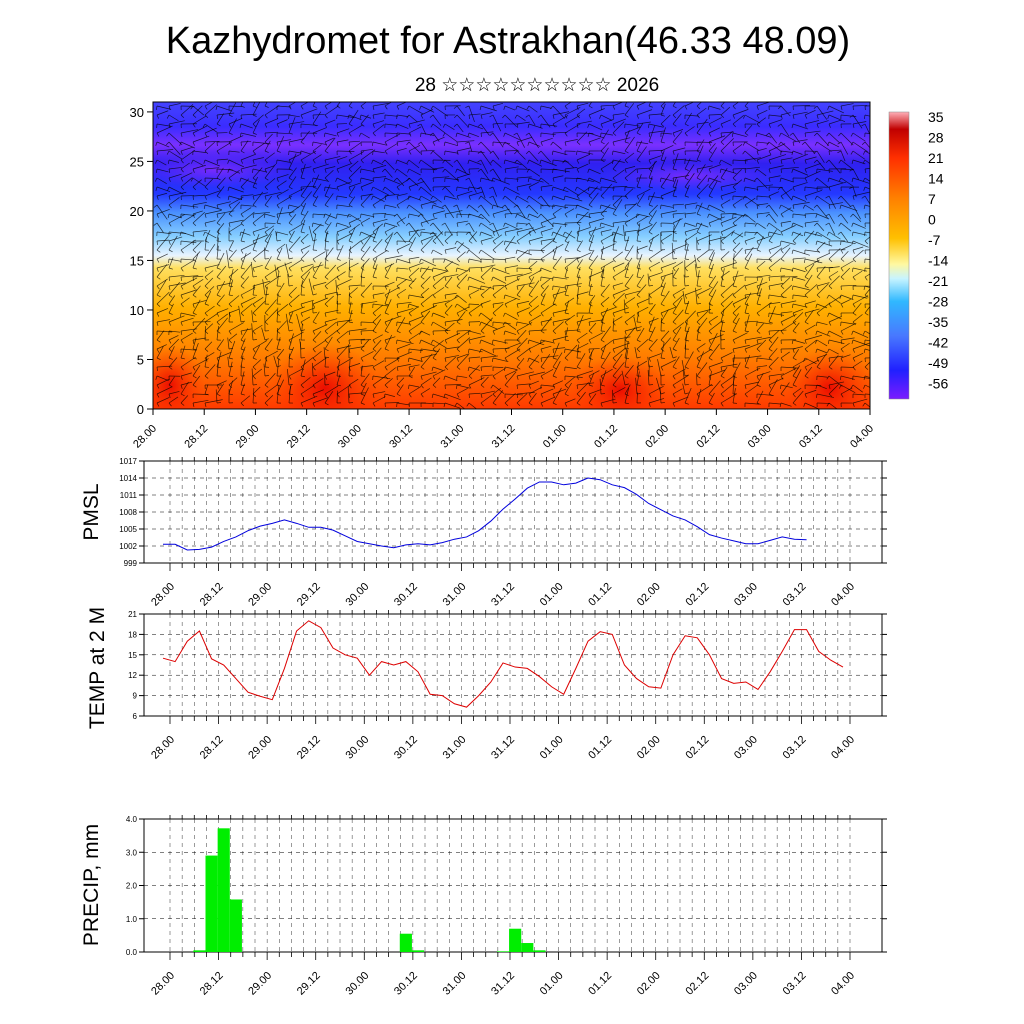 This screenshot has width=1024, height=1024. Describe the element at coordinates (862, 437) in the screenshot. I see `x-tick-label: 04.00` at that location.